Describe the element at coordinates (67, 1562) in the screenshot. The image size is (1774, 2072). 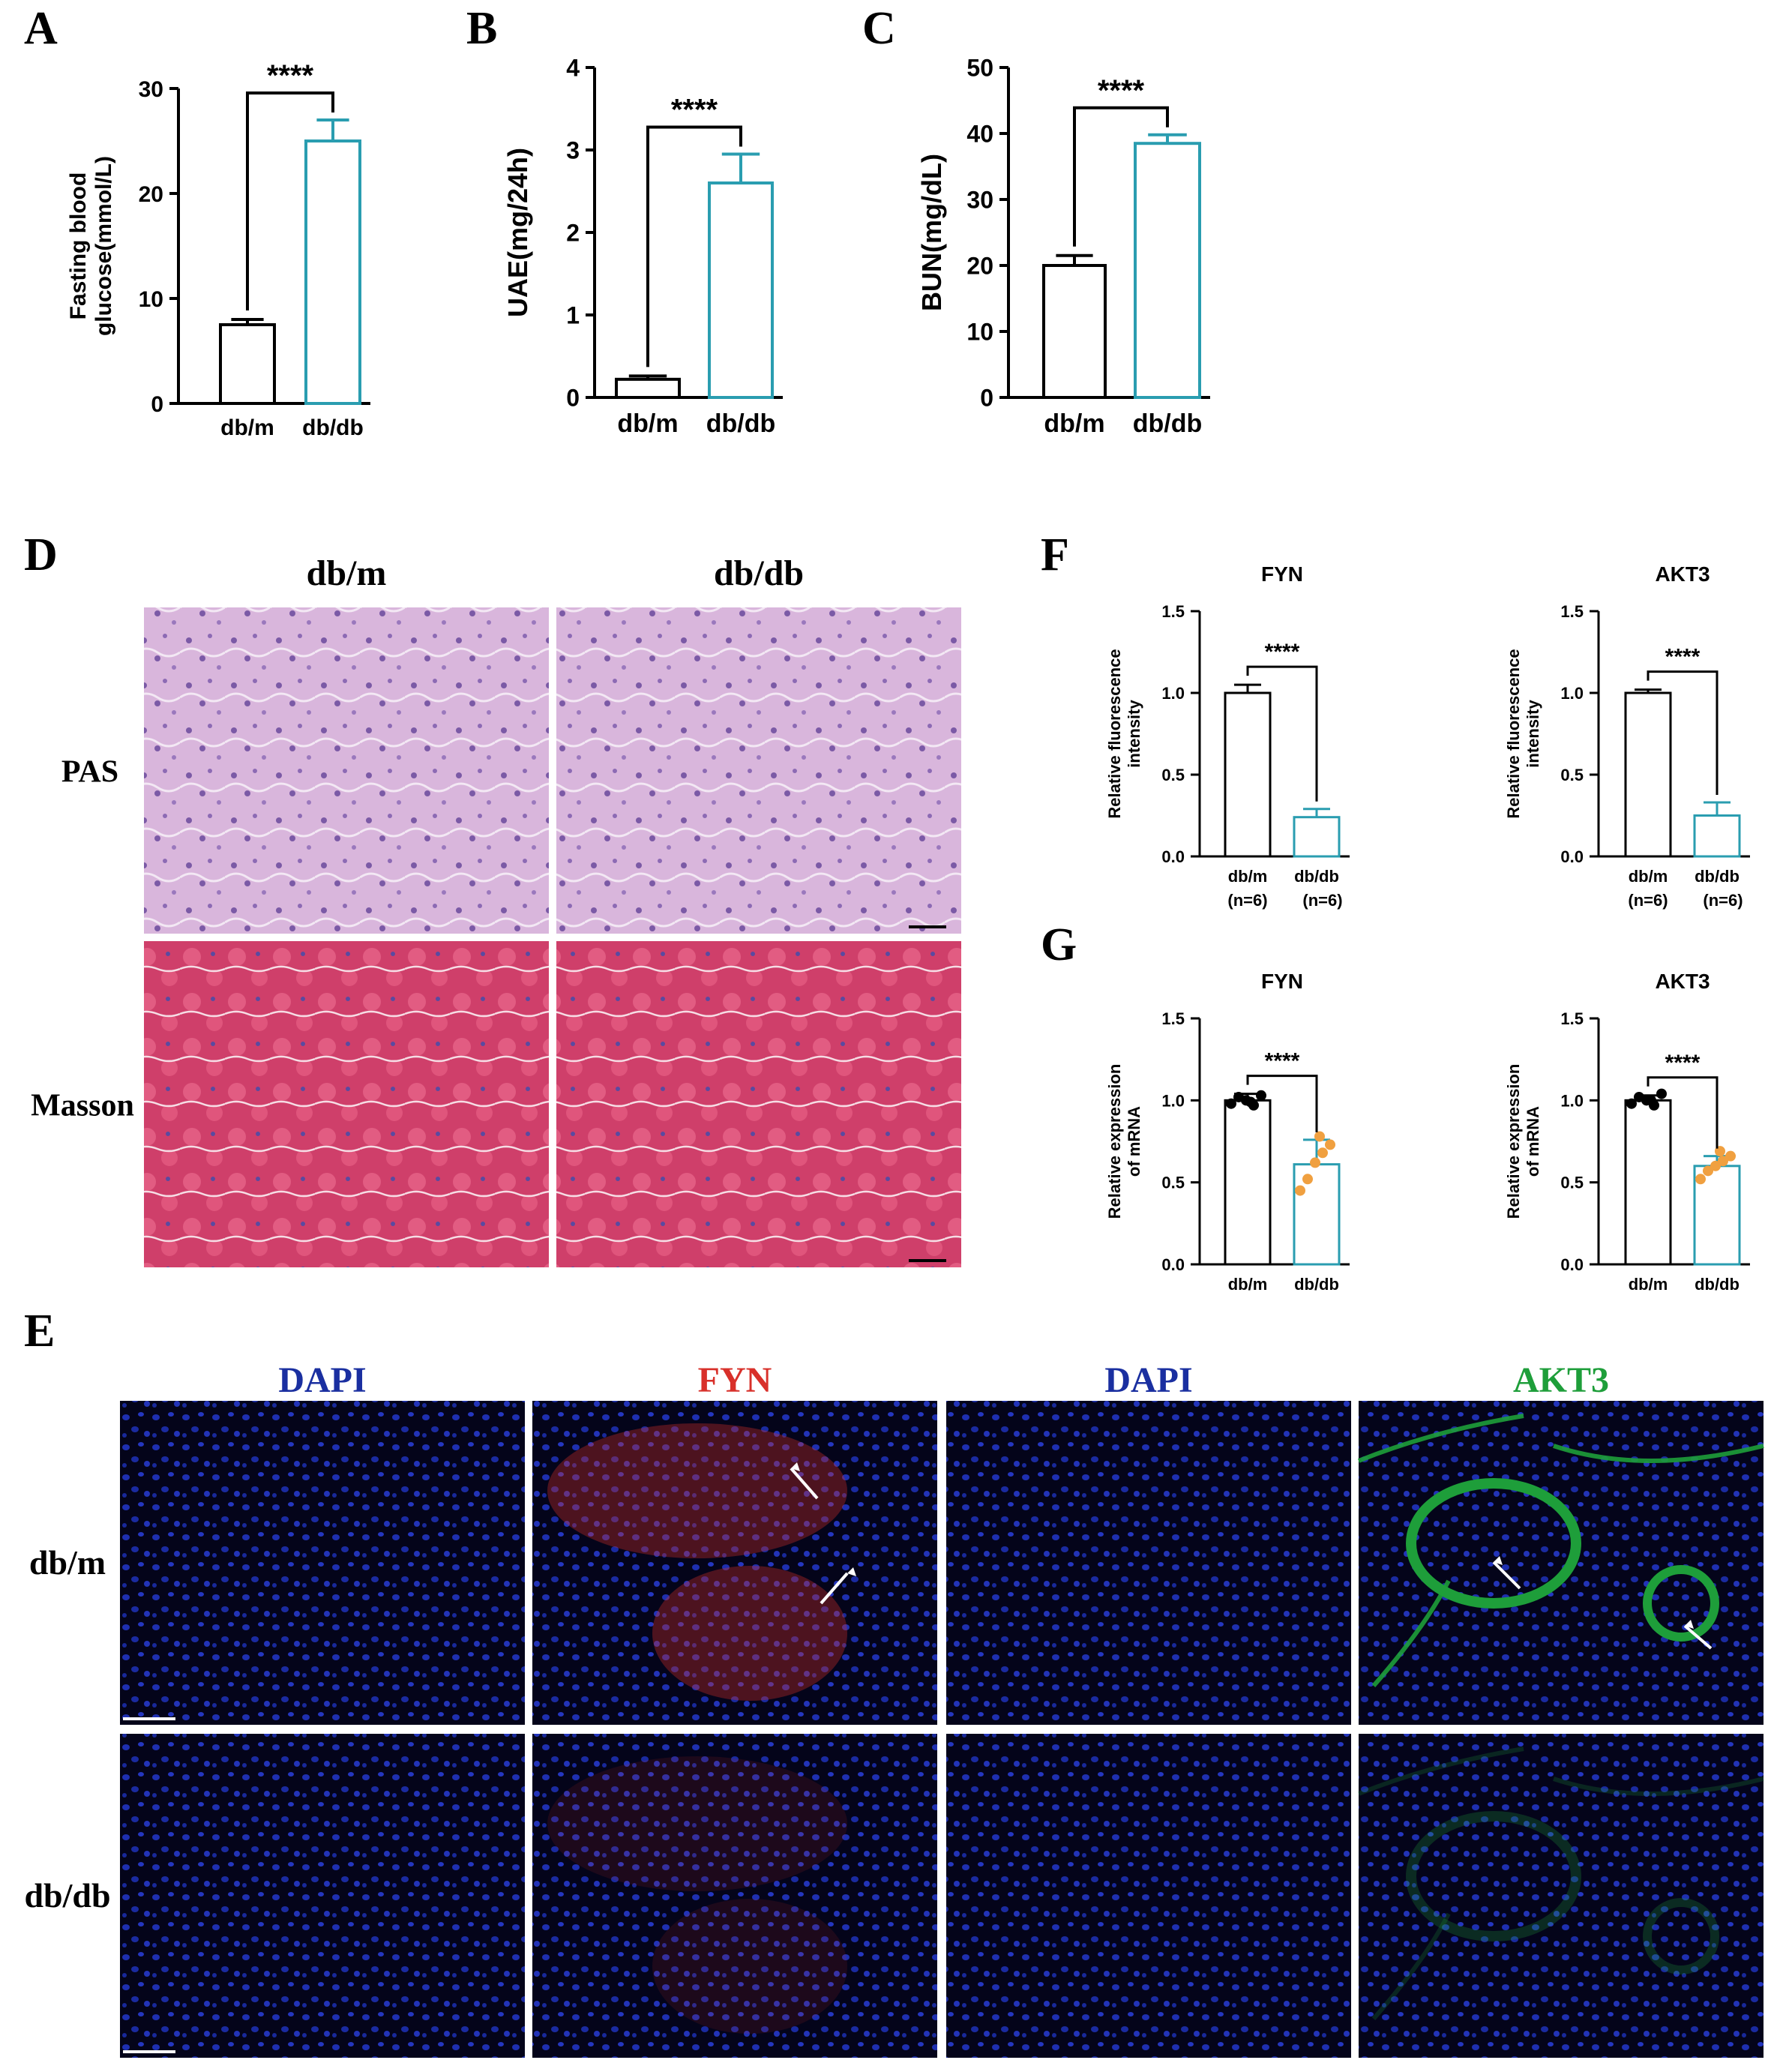
I see `row-label-e: db/m` at that location.